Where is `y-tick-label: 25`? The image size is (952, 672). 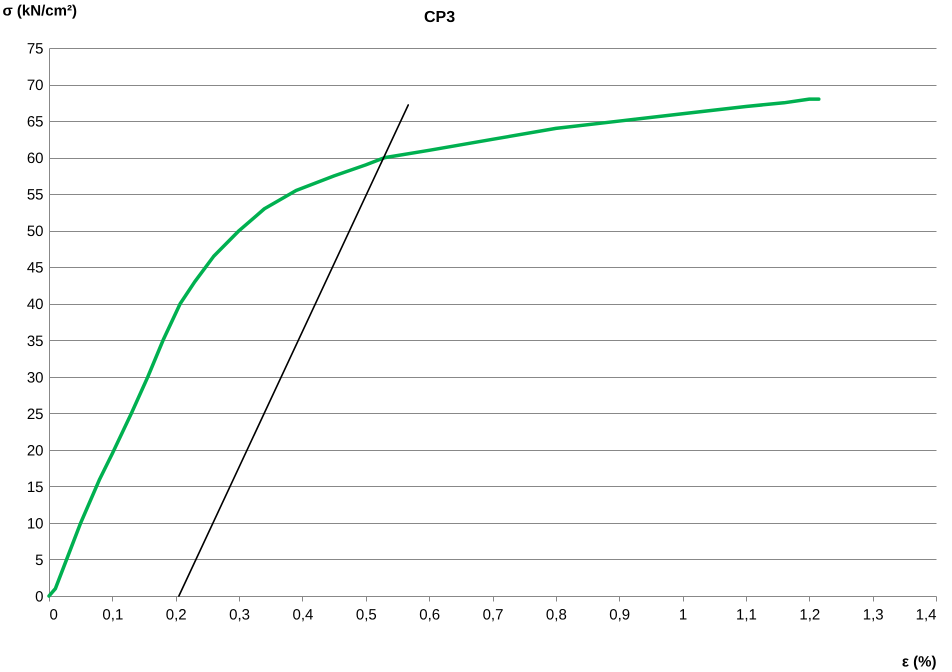
y-tick-label: 25 is located at coordinates (35, 414).